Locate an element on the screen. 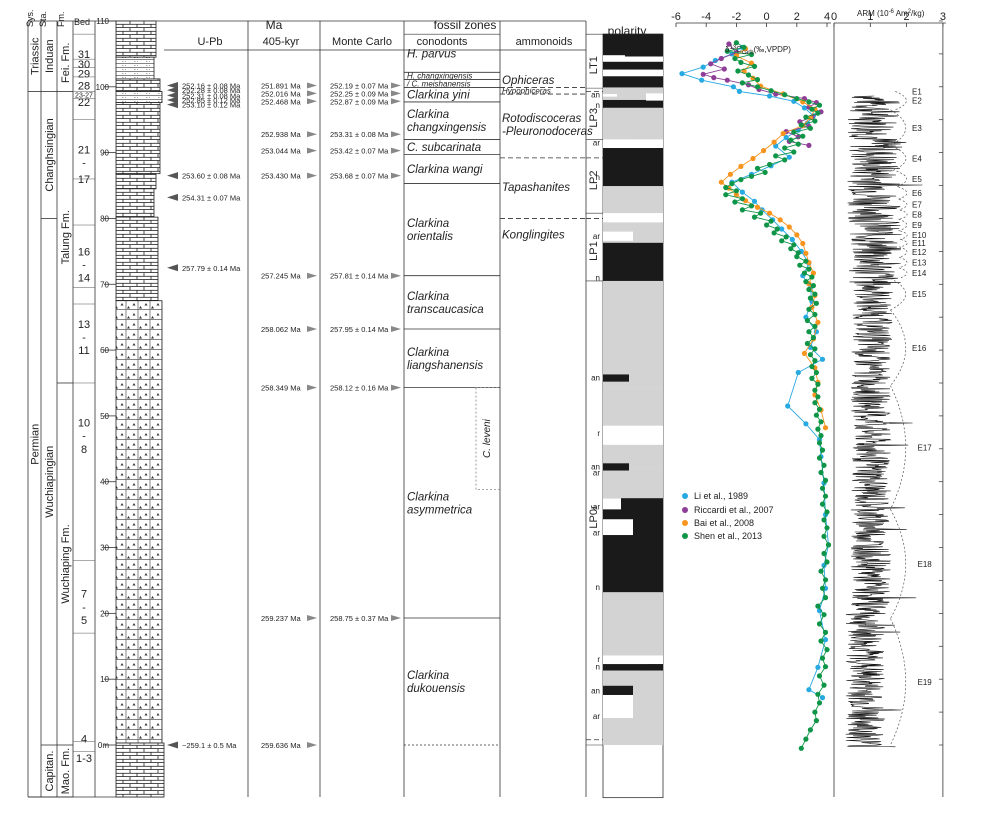 The height and width of the screenshot is (816, 983). bed-label: 28 is located at coordinates (84, 86).